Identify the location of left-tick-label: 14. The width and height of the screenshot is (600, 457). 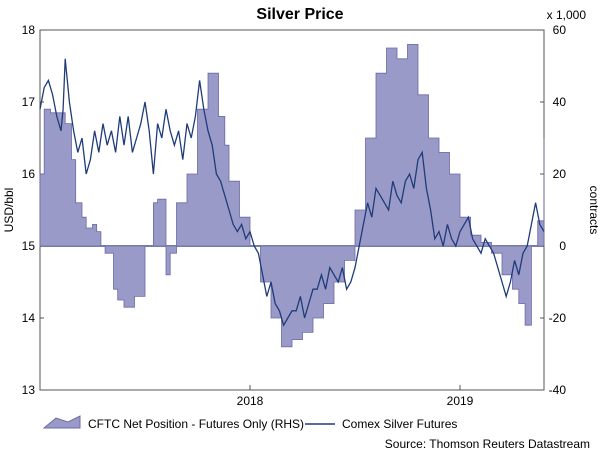
(29, 318).